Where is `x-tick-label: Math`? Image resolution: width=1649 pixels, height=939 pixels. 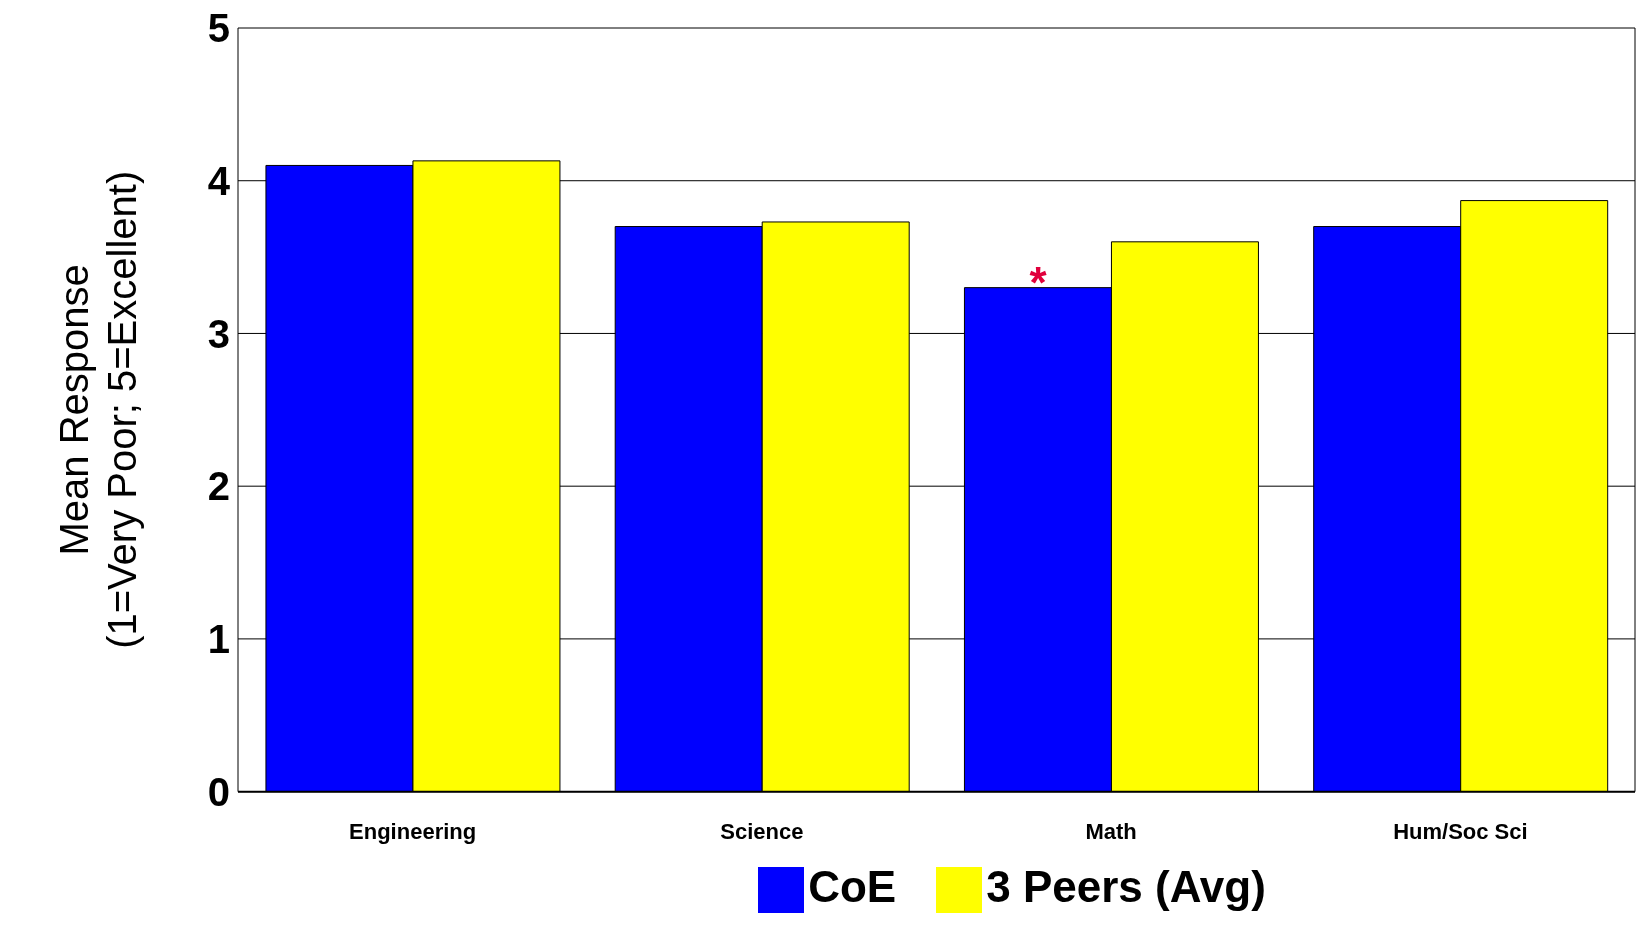
x-tick-label: Math is located at coordinates (1111, 832).